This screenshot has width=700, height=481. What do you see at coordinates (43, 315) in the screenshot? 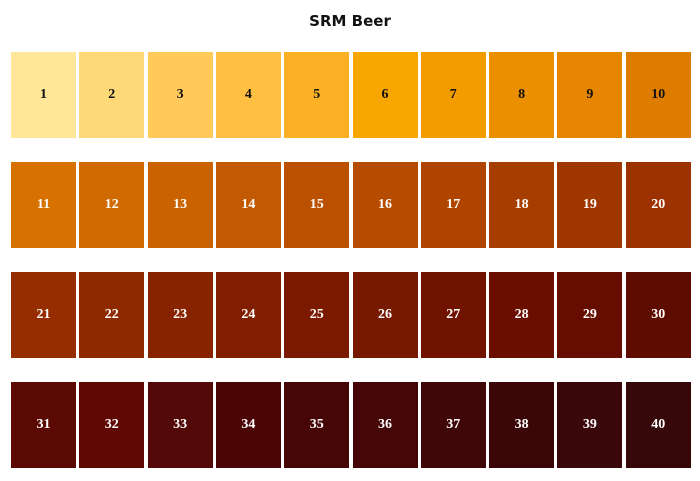
I see `swatch: 21` at bounding box center [43, 315].